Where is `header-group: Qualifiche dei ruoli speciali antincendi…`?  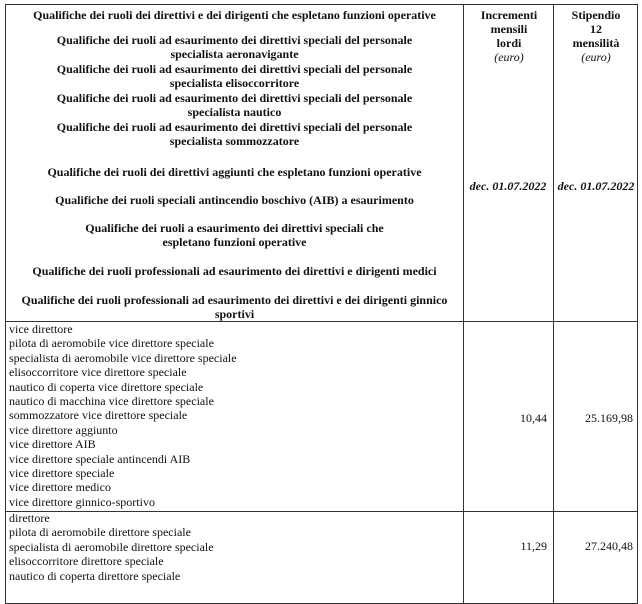
header-group: Qualifiche dei ruoli speciali antincendi… is located at coordinates (234, 200).